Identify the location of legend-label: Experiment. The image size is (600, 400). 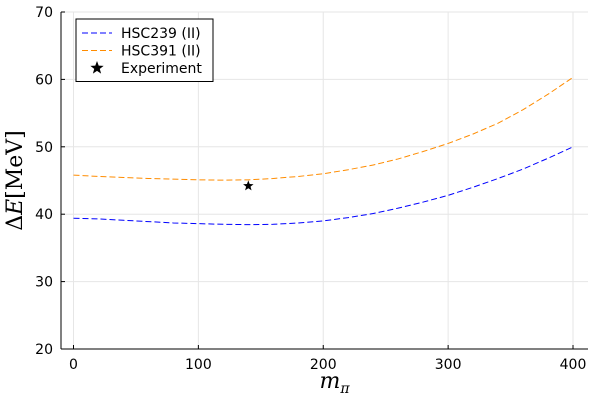
(161, 69).